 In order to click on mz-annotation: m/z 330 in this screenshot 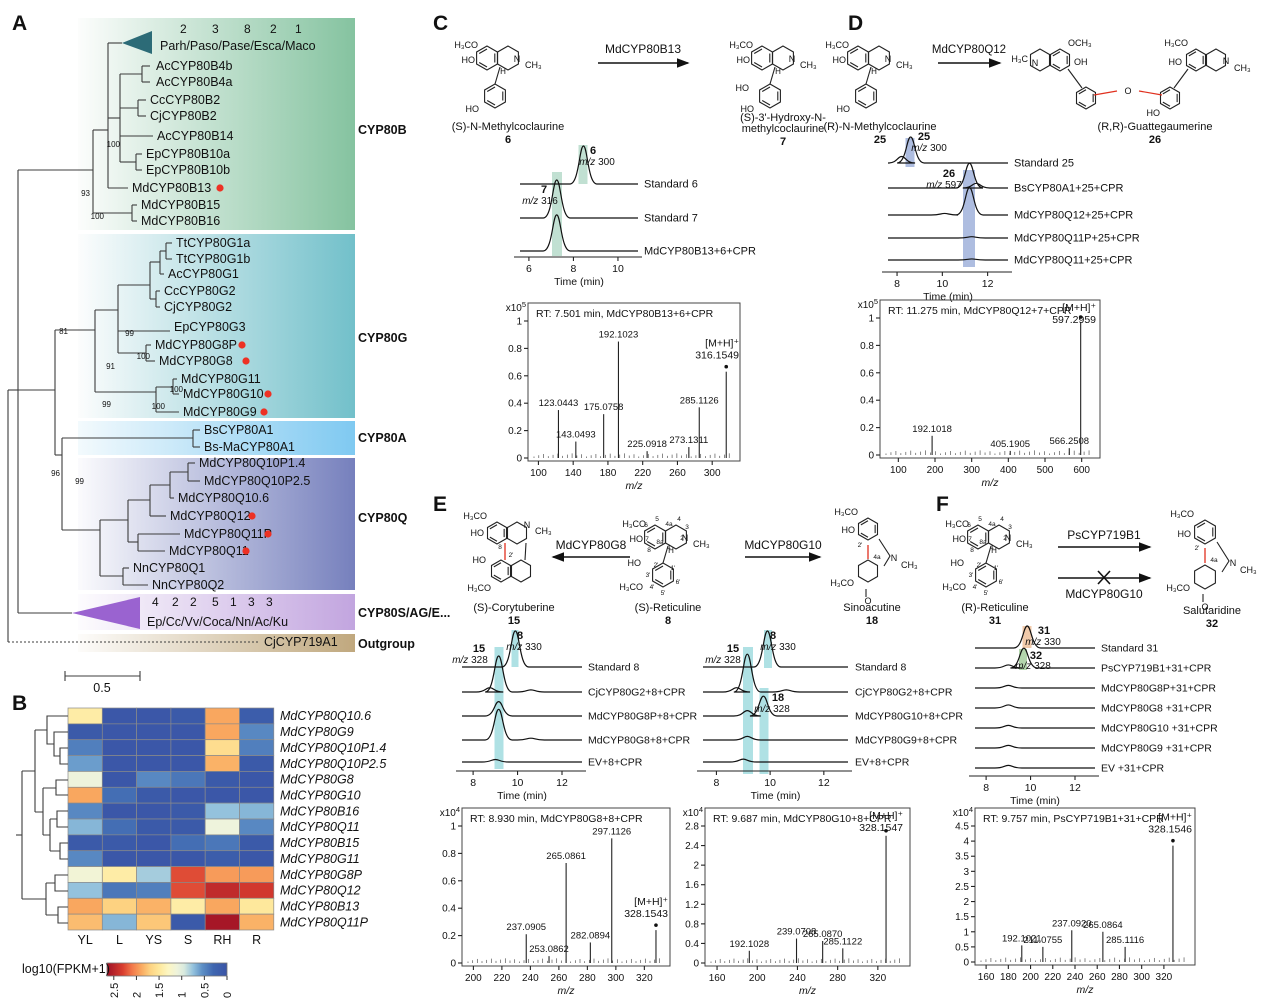, I will do `click(524, 647)`.